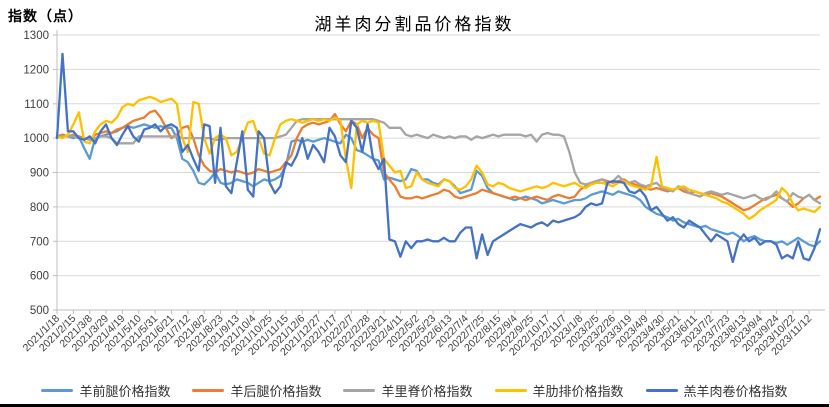  Describe the element at coordinates (39, 208) in the screenshot. I see `svg-text: 800` at that location.